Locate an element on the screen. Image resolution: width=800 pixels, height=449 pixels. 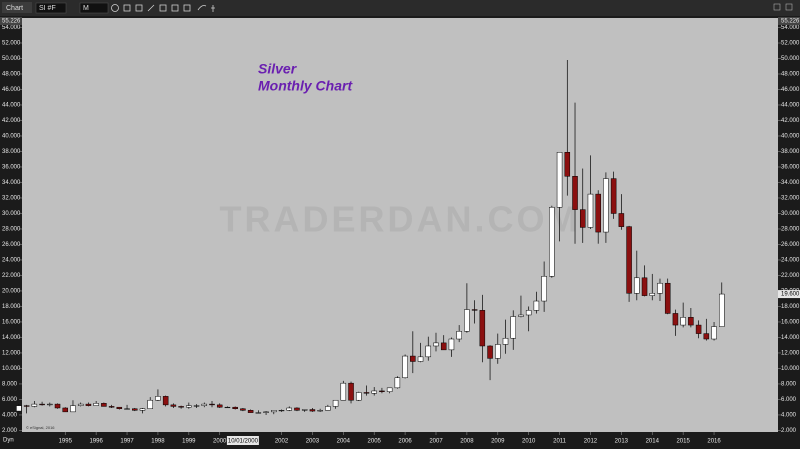
x-tick-label: 2011 is located at coordinates (560, 442).